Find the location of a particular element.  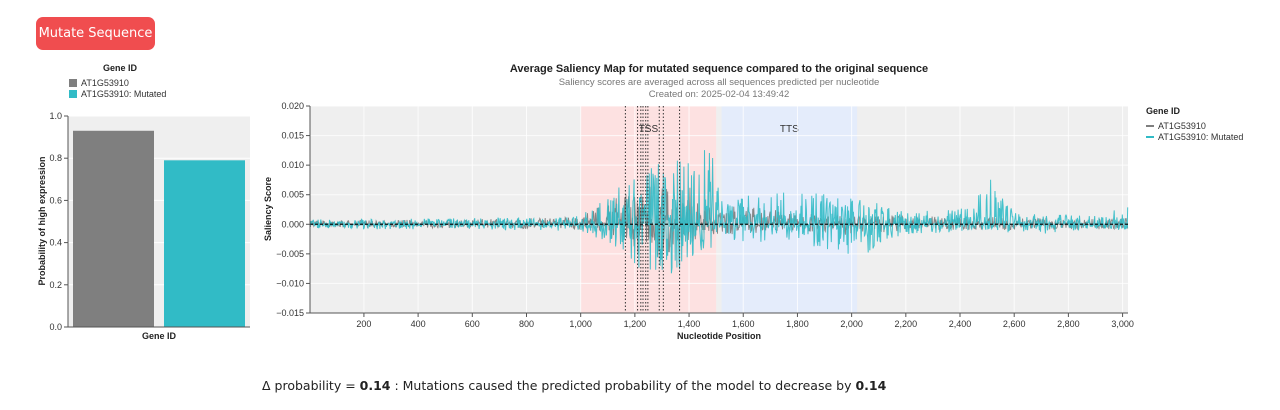

saliency-x-tick-label: 400 is located at coordinates (418, 324).